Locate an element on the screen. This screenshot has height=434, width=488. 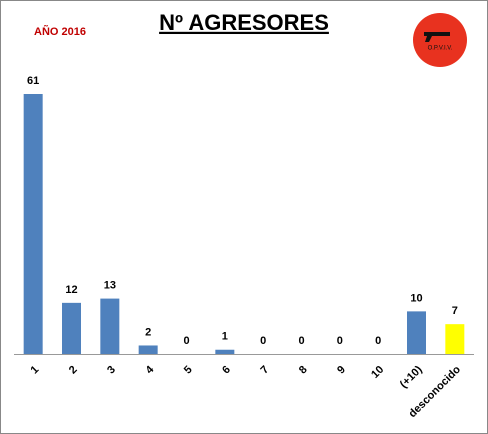
data-label: 61 is located at coordinates (33, 81).